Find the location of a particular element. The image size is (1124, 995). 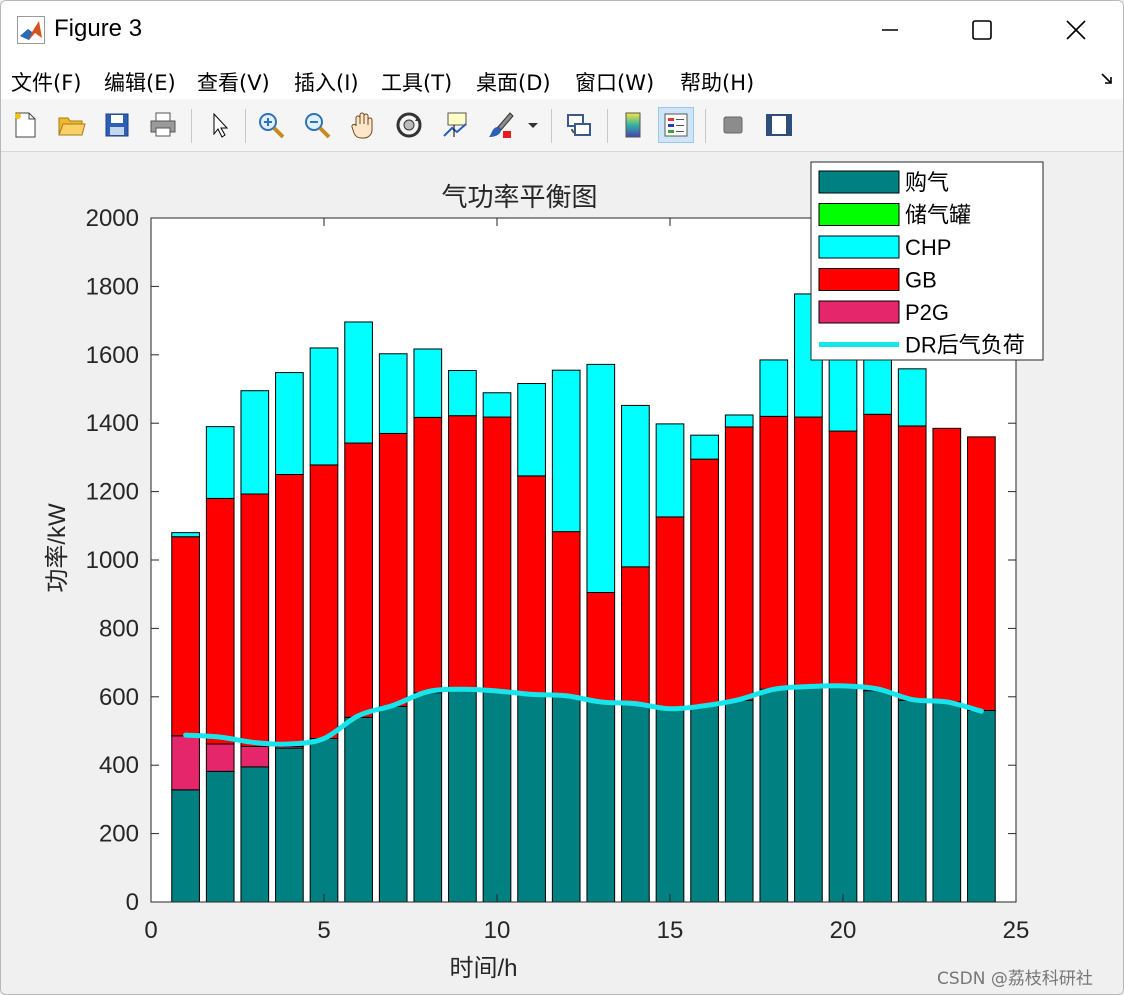

minimize-button is located at coordinates (890, 30).